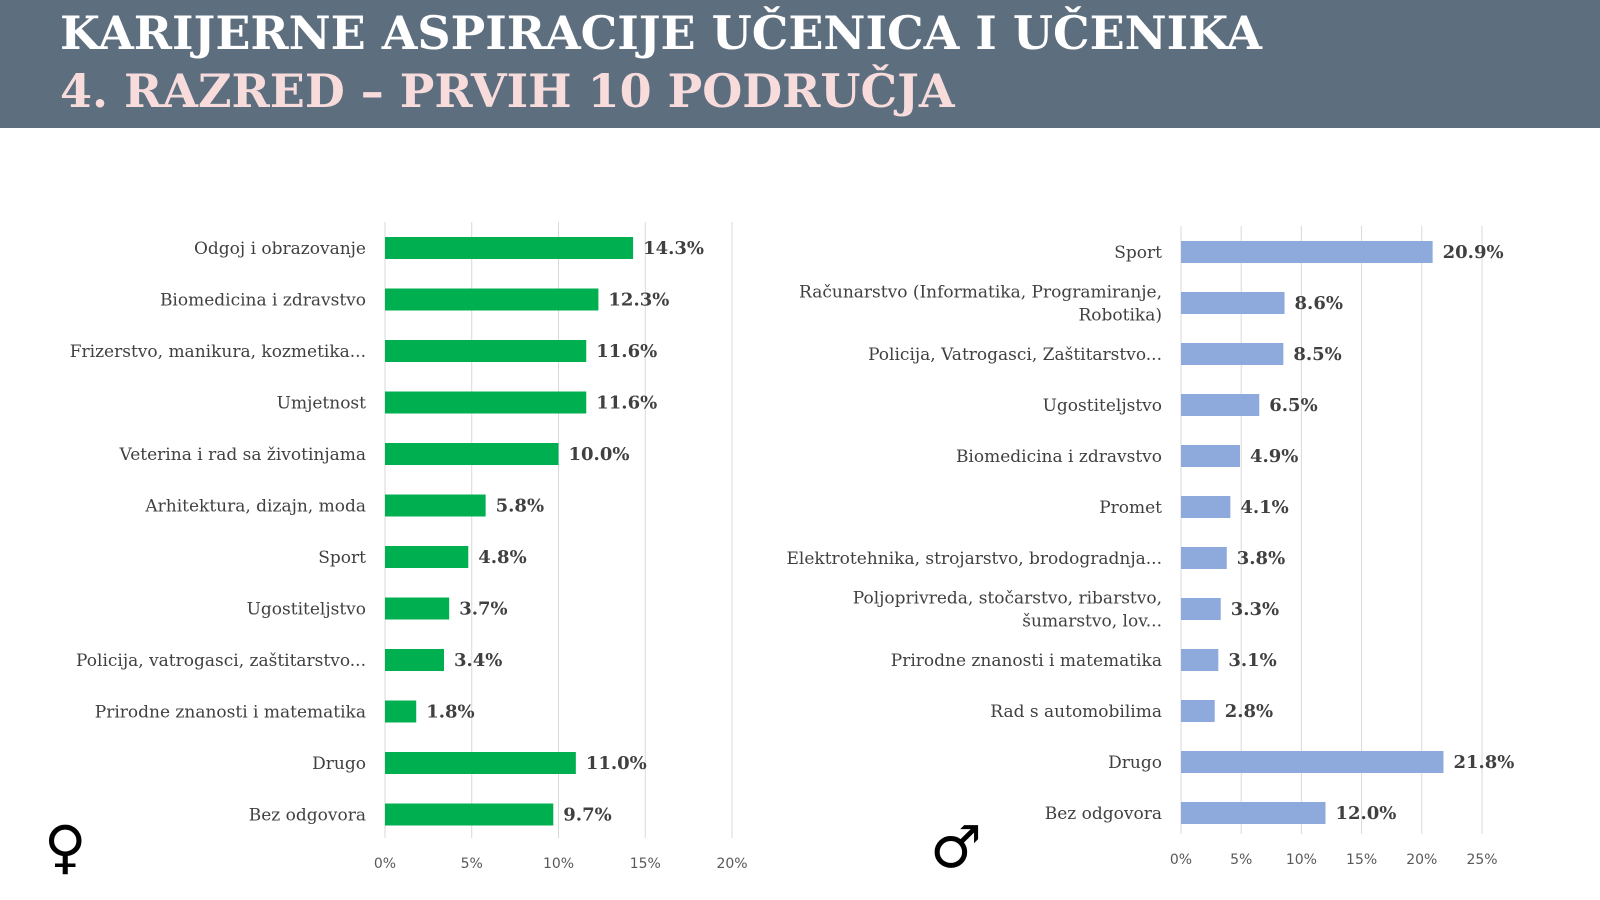 This screenshot has width=1600, height=900. I want to click on category-label: Umjetnost, so click(322, 404).